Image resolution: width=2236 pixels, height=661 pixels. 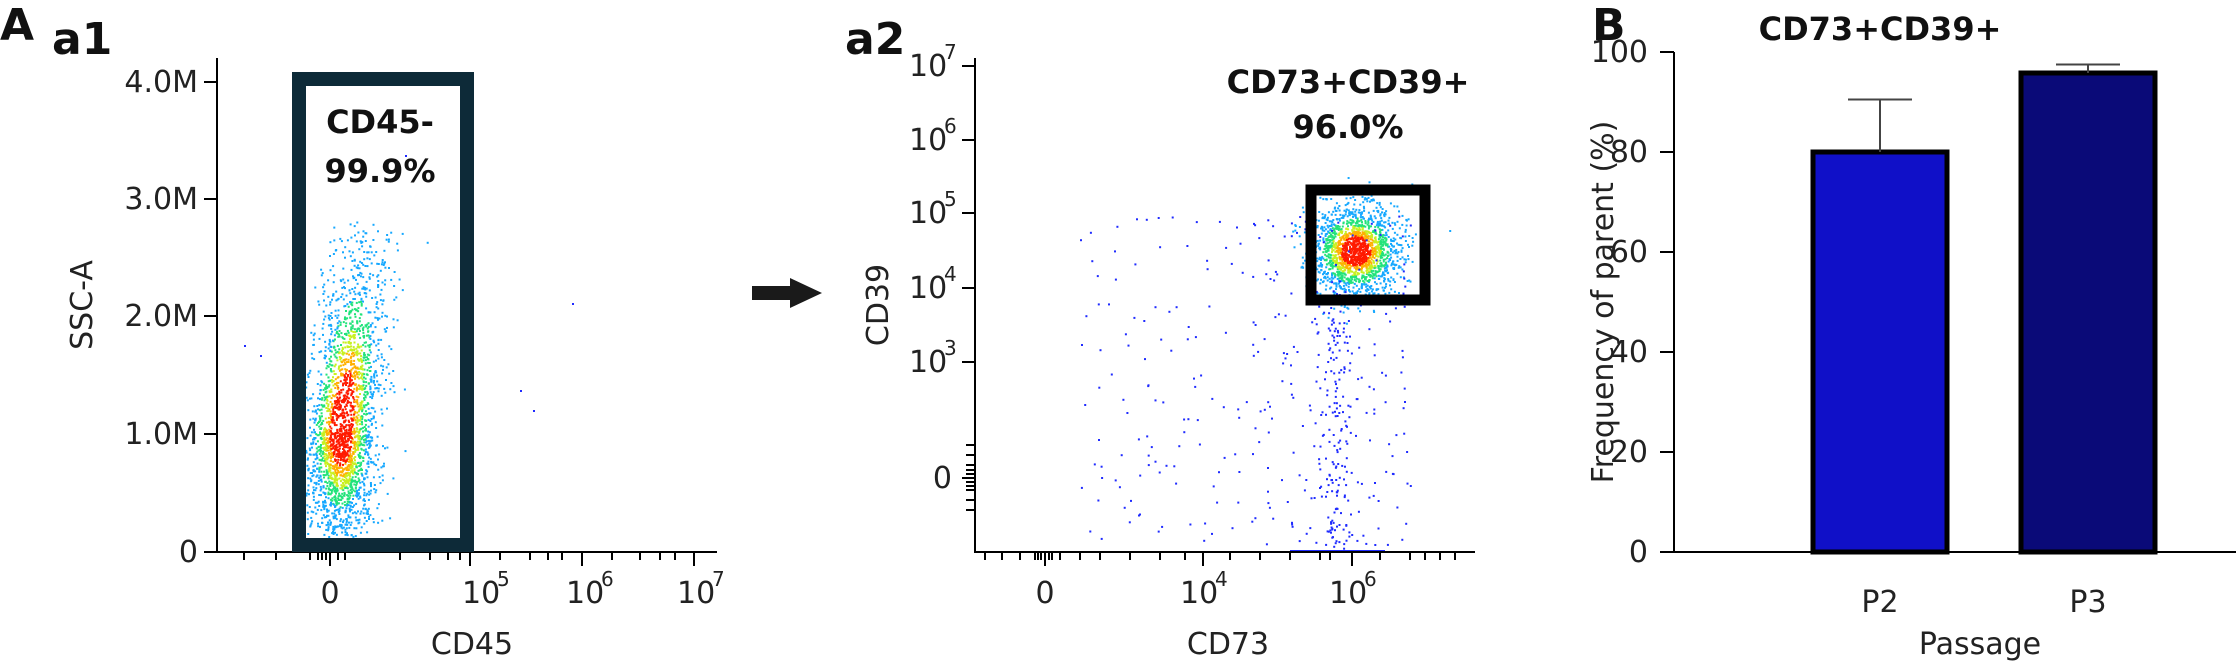 What do you see at coordinates (161, 316) in the screenshot?
I see `a1-ytick-2: 2.0M` at bounding box center [161, 316].